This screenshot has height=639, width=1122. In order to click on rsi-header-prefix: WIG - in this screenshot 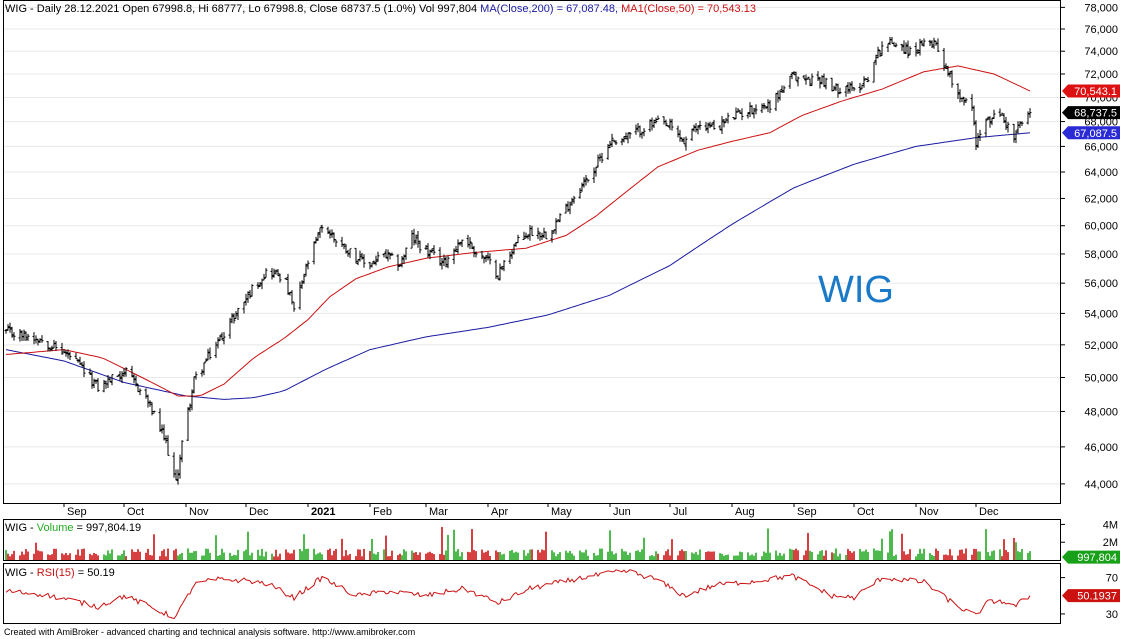, I will do `click(21, 573)`.